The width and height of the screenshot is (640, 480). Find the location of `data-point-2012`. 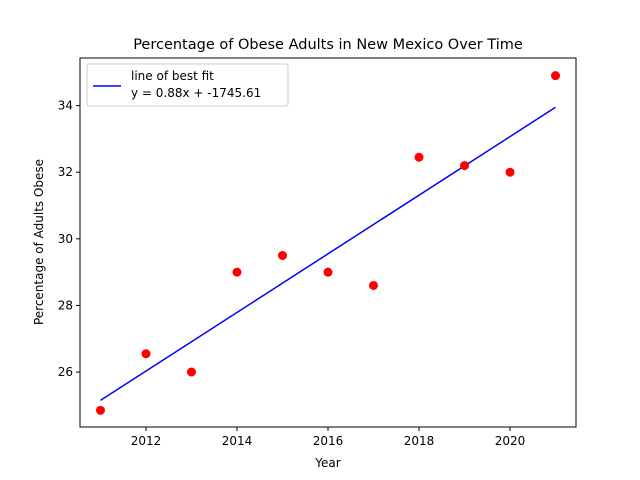

data-point-2012 is located at coordinates (146, 354).